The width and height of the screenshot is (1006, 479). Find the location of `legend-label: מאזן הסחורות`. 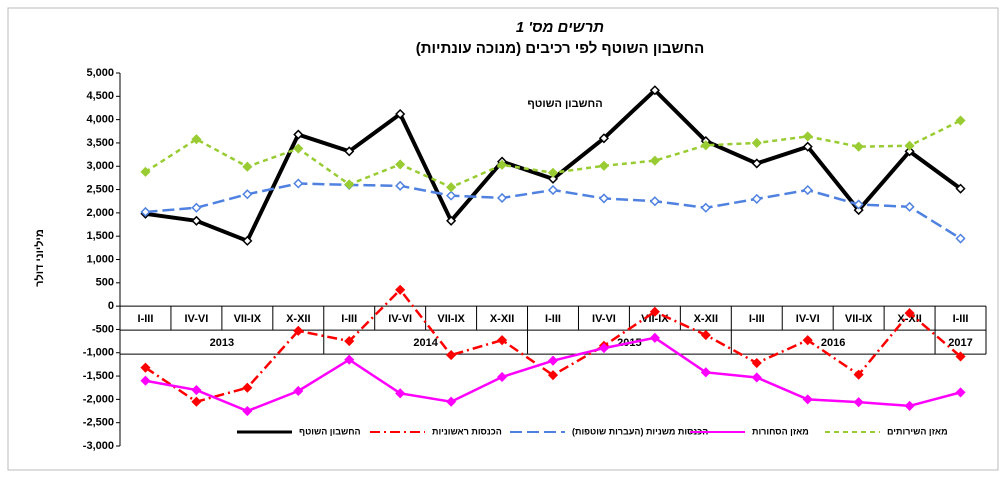

legend-label: מאזן הסחורות is located at coordinates (780, 431).